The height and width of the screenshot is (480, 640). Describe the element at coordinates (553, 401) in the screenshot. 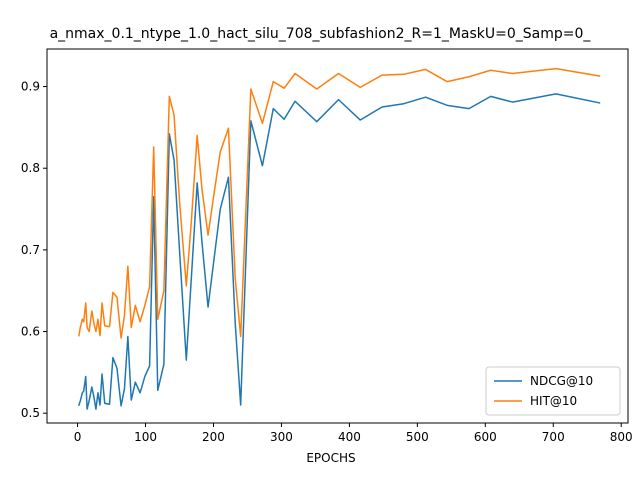

I see `legend-label: HIT@10` at that location.